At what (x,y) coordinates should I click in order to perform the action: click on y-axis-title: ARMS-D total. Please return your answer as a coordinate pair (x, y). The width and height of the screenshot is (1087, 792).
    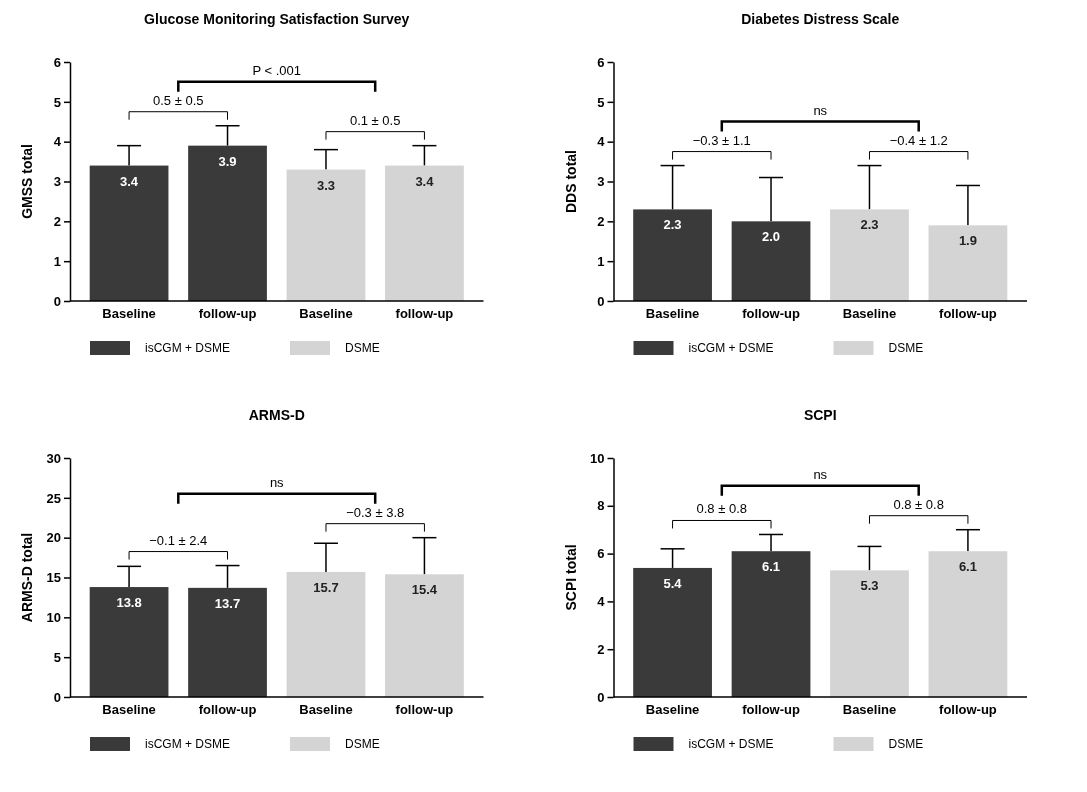
    Looking at the image, I should click on (27, 577).